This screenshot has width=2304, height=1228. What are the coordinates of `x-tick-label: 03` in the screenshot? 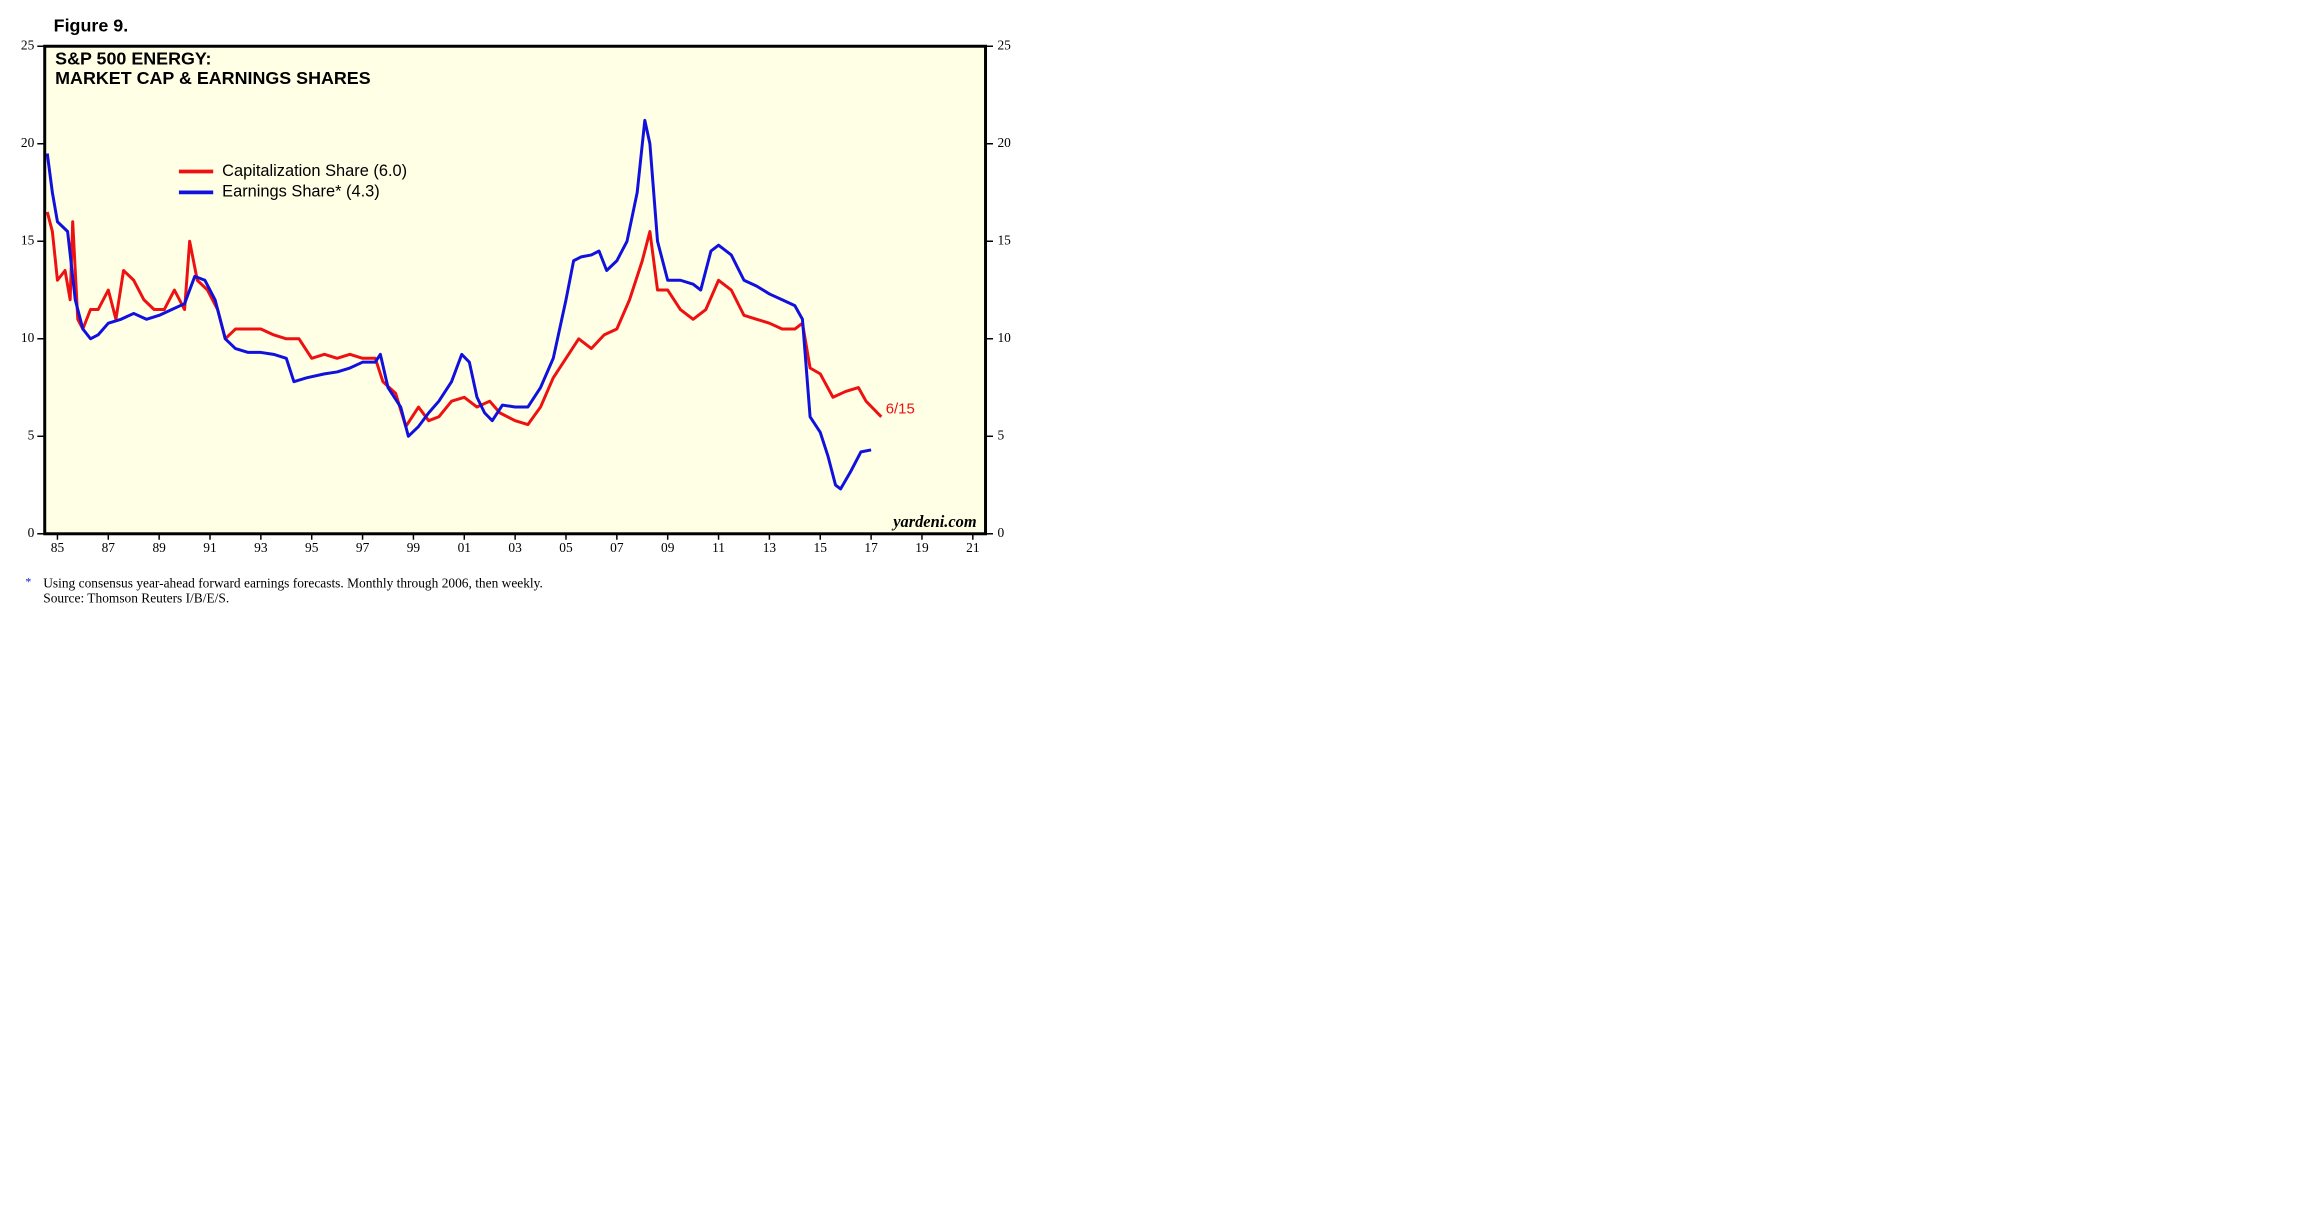 It's located at (515, 547).